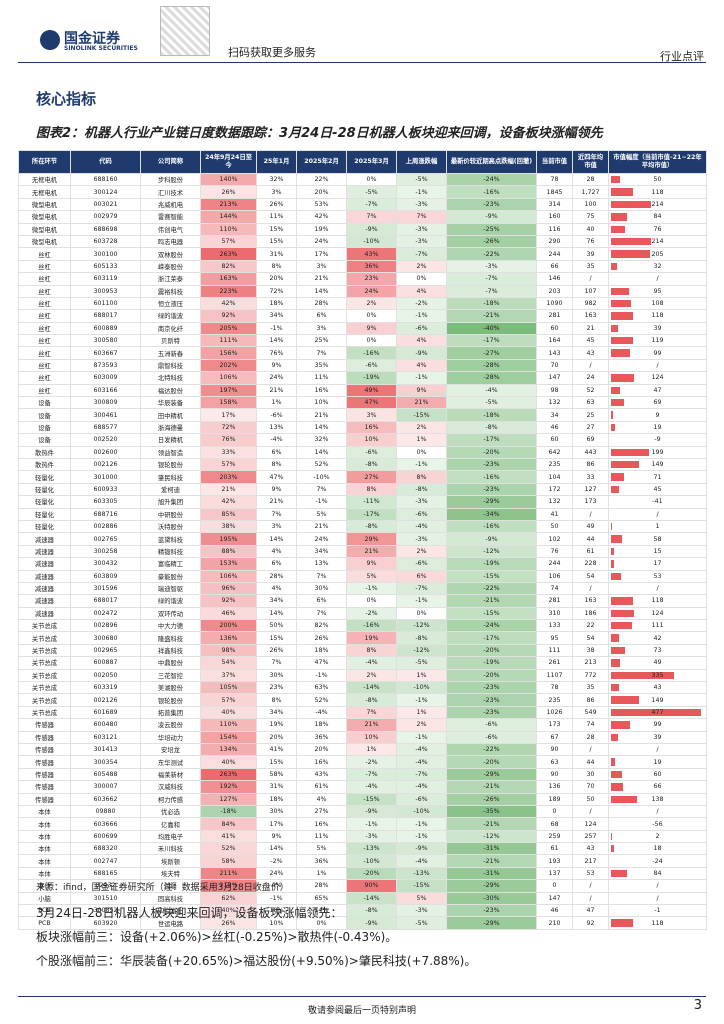  Describe the element at coordinates (697, 1005) in the screenshot. I see `page-number: 3` at that location.